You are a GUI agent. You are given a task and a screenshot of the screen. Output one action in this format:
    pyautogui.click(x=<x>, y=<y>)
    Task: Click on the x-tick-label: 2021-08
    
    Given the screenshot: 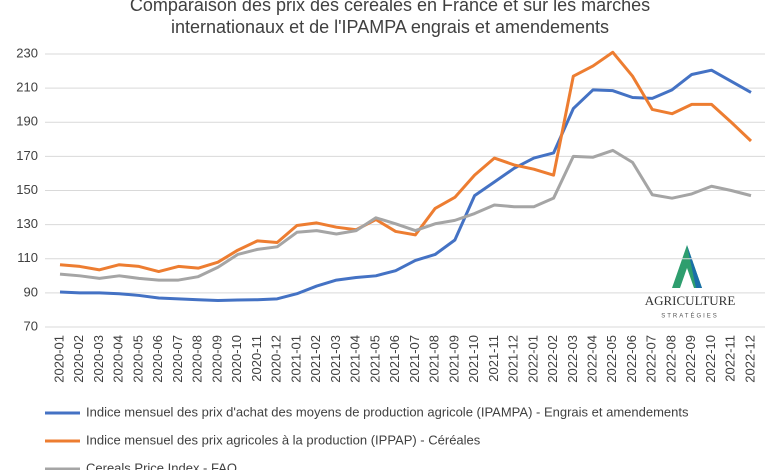 What is the action you would take?
    pyautogui.click(x=434, y=359)
    